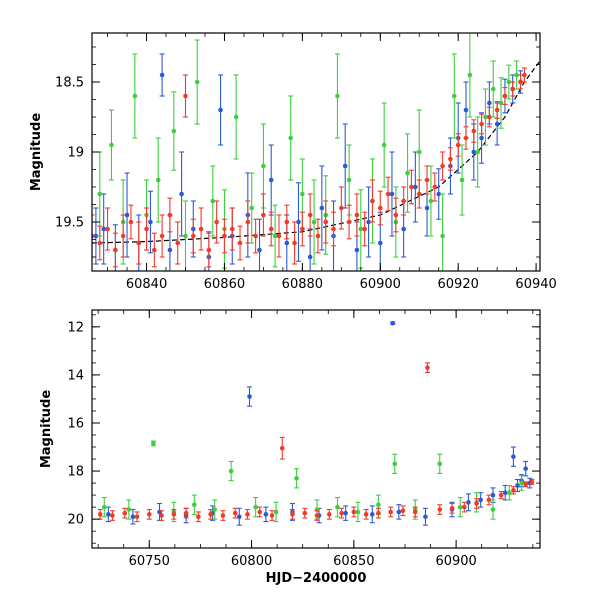 The width and height of the screenshot is (600, 600). What do you see at coordinates (75, 423) in the screenshot?
I see `bottom-y-tick-label: 16` at bounding box center [75, 423].